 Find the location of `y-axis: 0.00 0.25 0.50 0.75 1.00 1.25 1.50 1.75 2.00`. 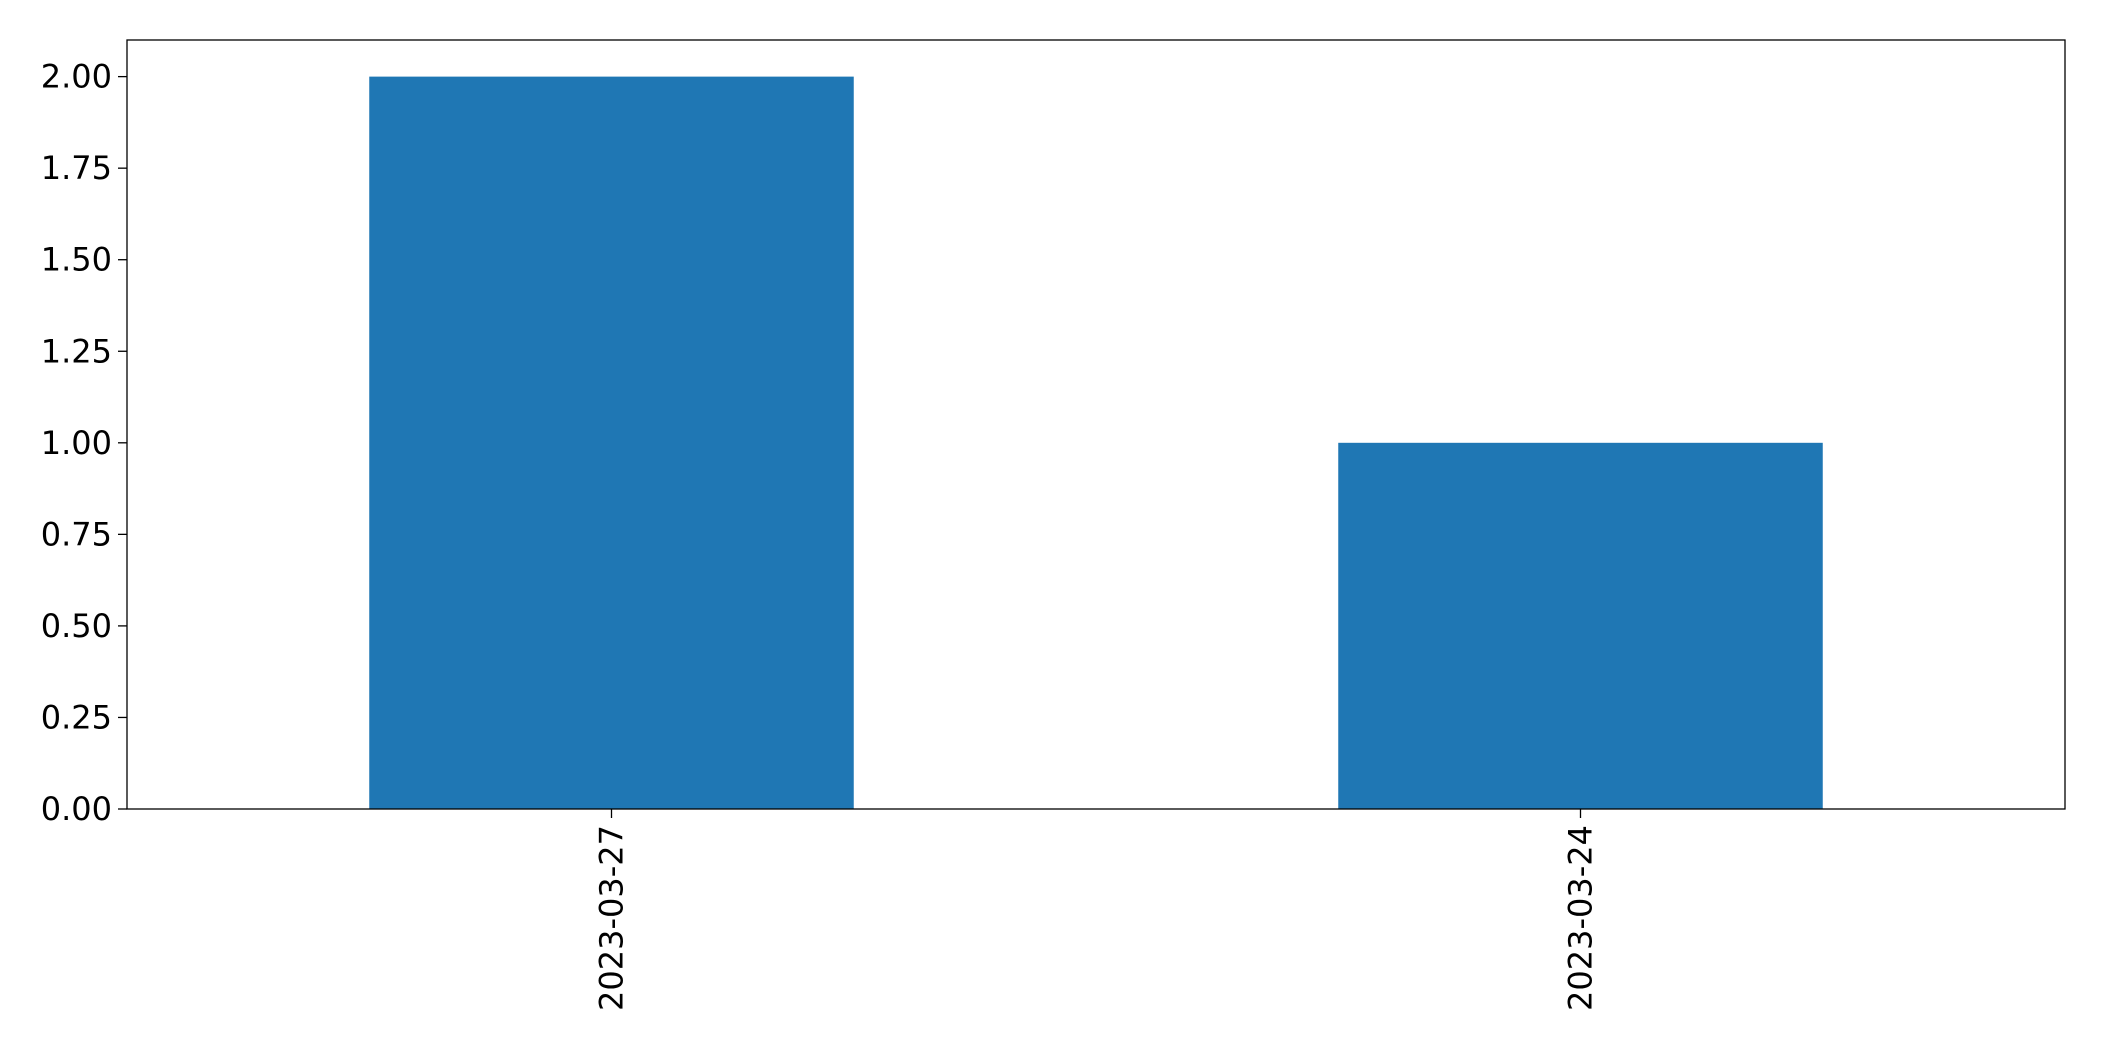

y-axis: 0.00 0.25 0.50 0.75 1.00 1.25 1.50 1.75 2.00 is located at coordinates (84, 443).